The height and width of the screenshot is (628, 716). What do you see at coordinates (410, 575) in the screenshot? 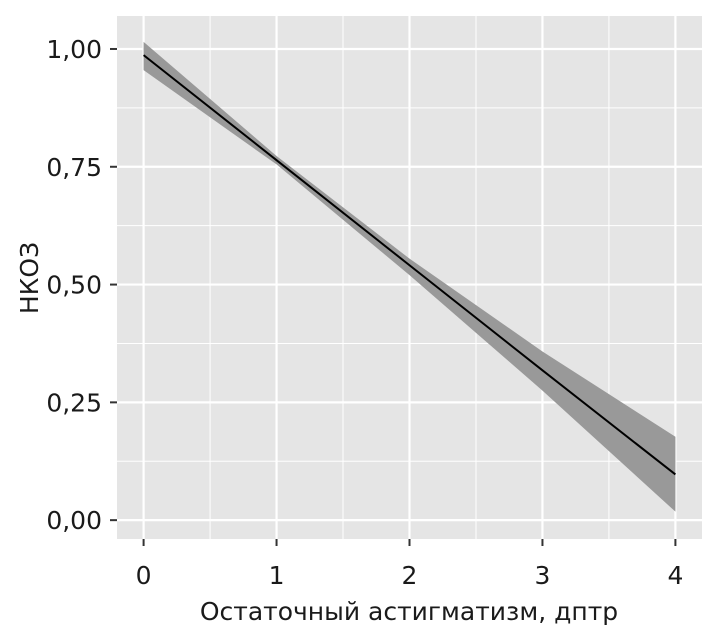
I see `x-tick-label: 2` at bounding box center [410, 575].